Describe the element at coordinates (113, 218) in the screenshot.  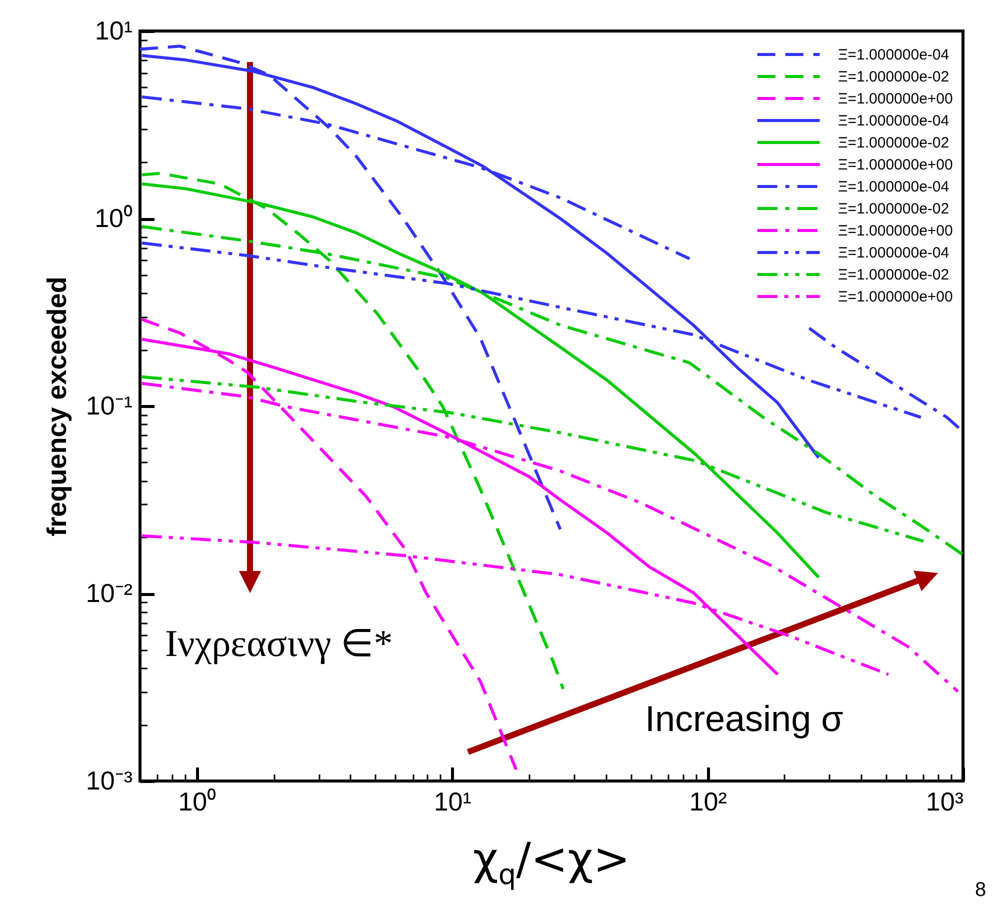
I see `y-tick-label: 10⁰` at that location.